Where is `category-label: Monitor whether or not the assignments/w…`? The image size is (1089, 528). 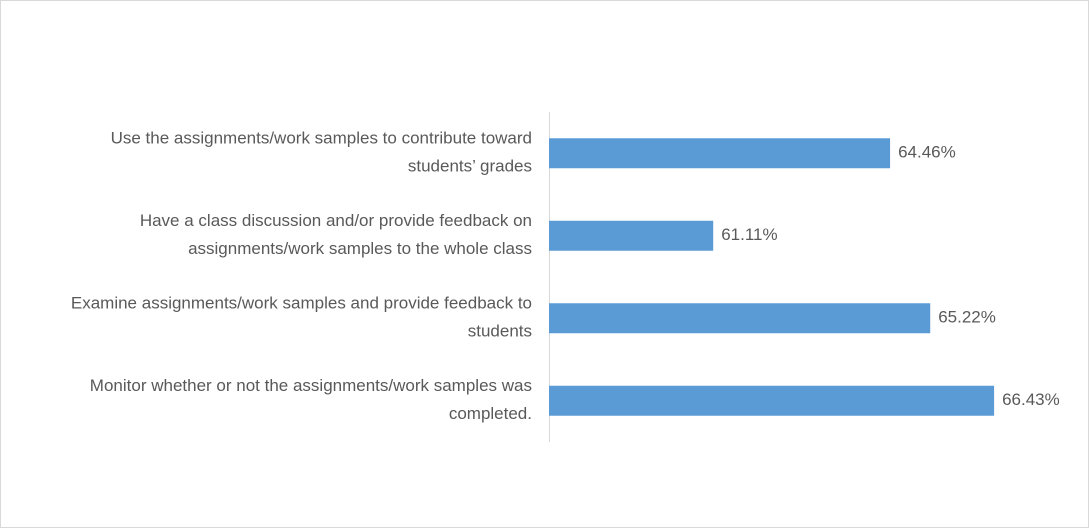
category-label: Monitor whether or not the assignments/w… is located at coordinates (311, 399).